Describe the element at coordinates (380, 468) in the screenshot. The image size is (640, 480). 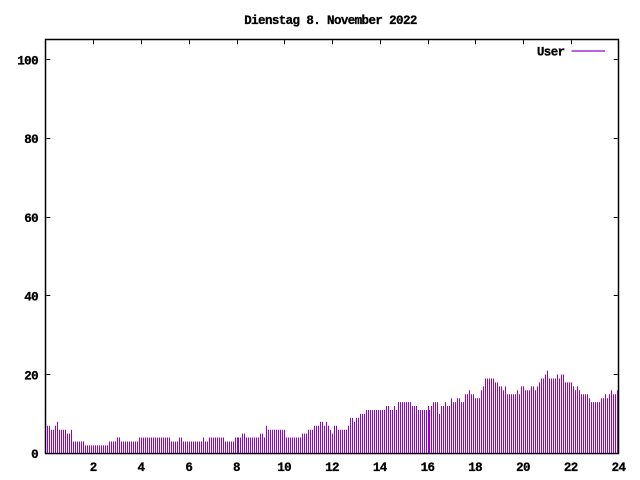
I see `svg-text: 14` at that location.